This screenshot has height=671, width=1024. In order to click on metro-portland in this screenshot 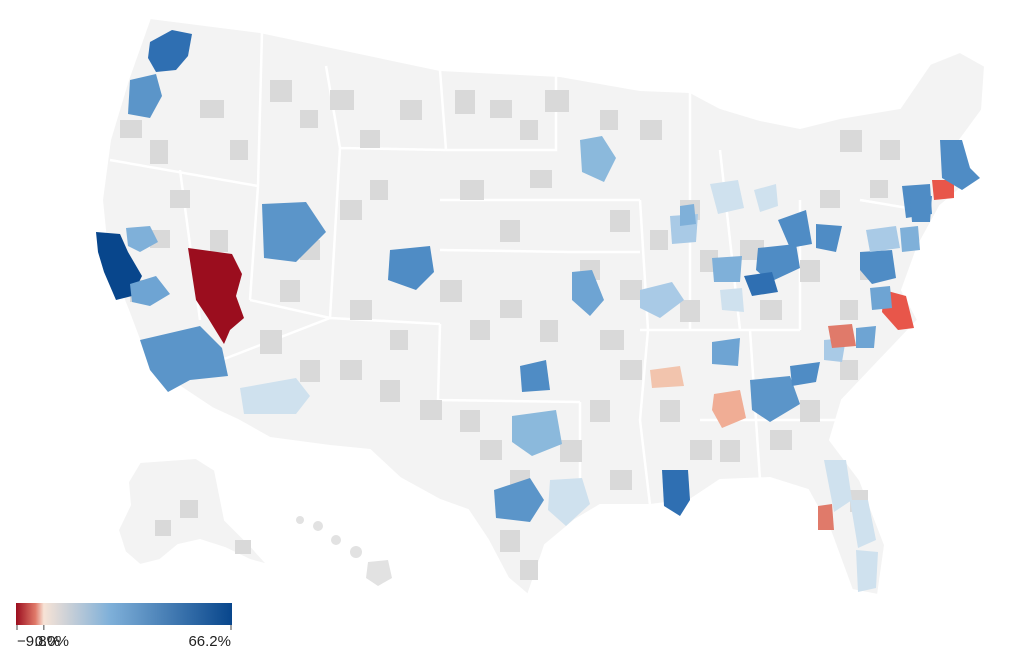, I will do `click(145, 96)`.